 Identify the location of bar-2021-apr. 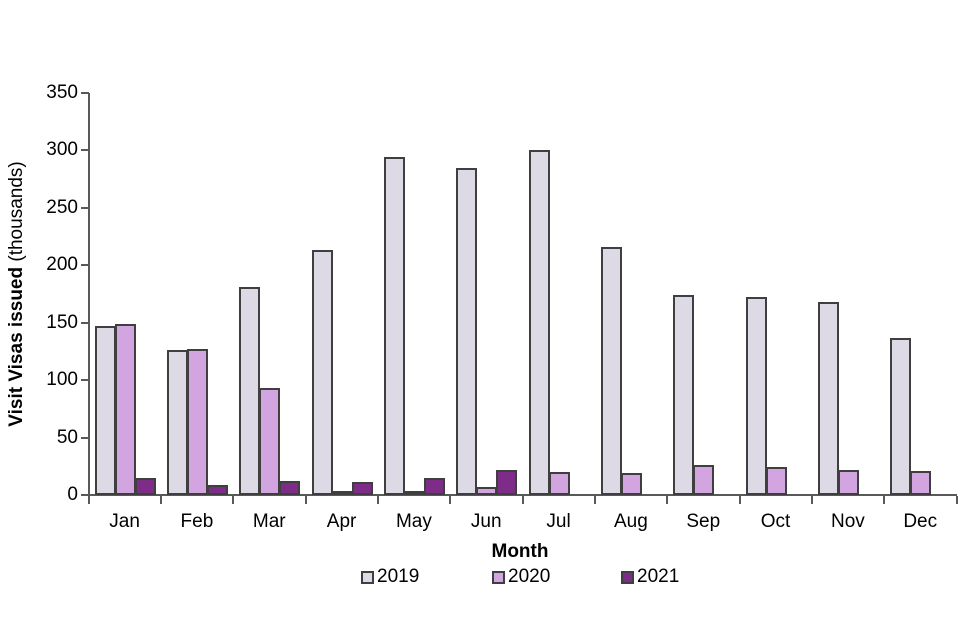
(362, 488).